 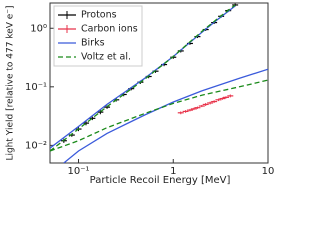 What do you see at coordinates (36, 87) in the screenshot?
I see `y-tick-label: 10⁻¹` at bounding box center [36, 87].